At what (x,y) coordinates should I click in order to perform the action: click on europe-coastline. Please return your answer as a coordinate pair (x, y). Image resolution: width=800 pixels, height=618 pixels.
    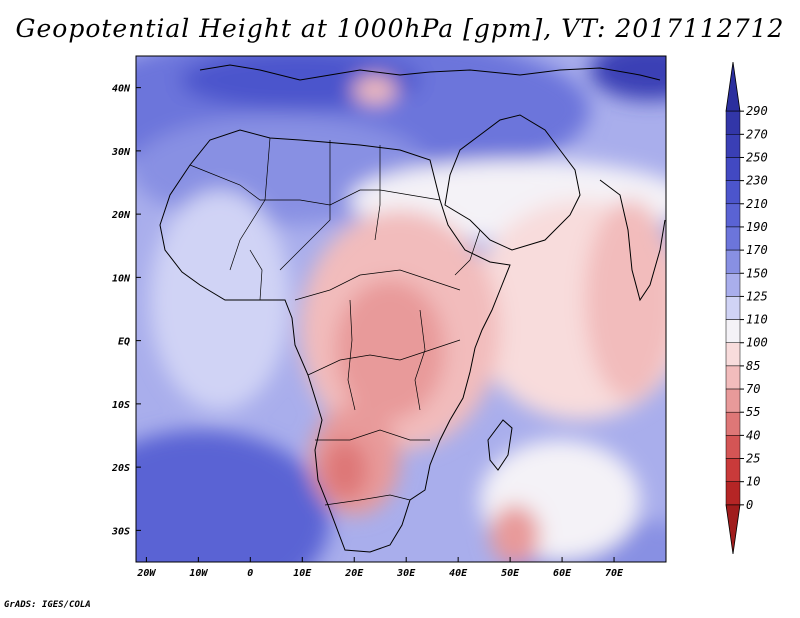
    Looking at the image, I should click on (430, 72).